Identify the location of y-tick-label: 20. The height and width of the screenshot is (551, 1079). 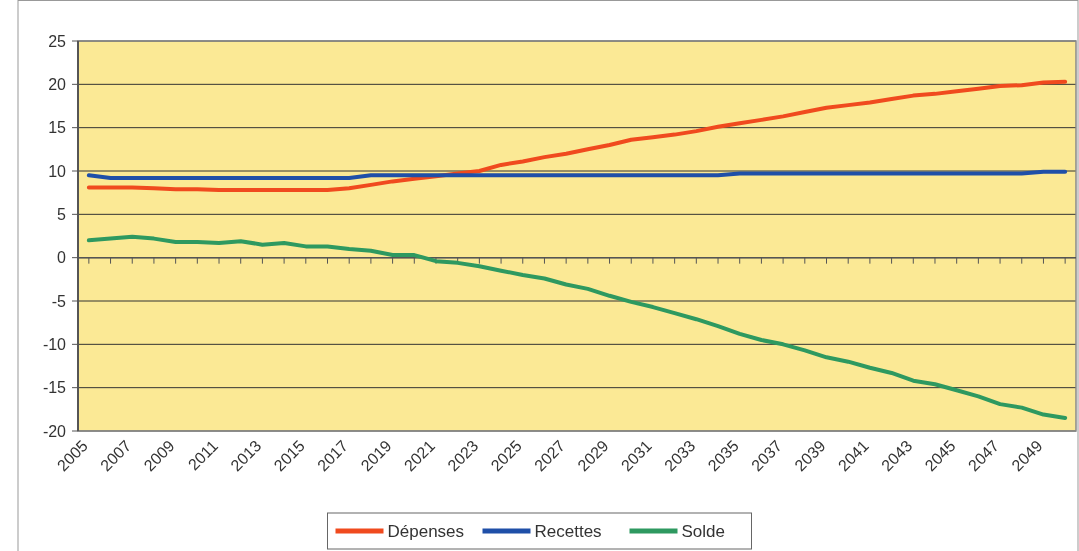
(57, 84).